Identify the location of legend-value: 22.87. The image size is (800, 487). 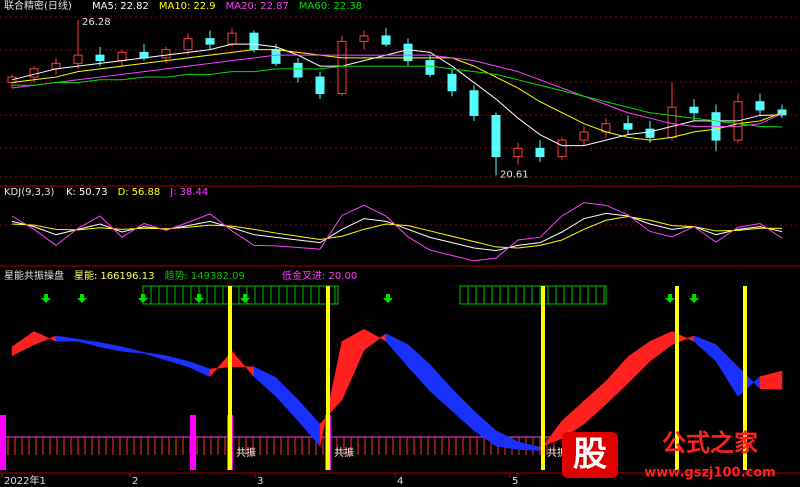
(274, 6).